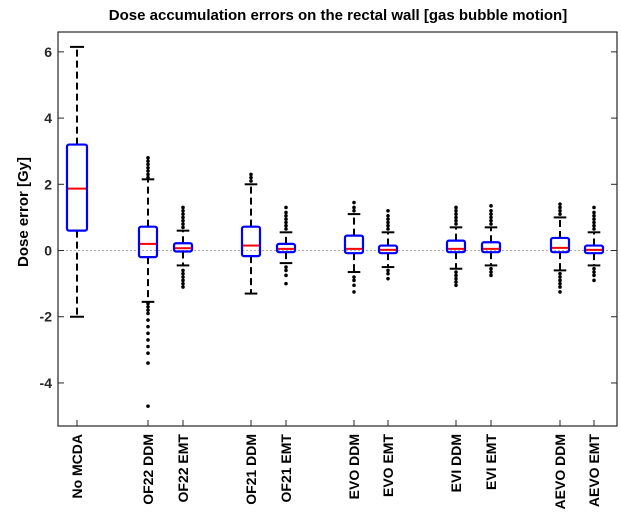 The width and height of the screenshot is (621, 523). I want to click on y-tick-label: 0, so click(48, 251).